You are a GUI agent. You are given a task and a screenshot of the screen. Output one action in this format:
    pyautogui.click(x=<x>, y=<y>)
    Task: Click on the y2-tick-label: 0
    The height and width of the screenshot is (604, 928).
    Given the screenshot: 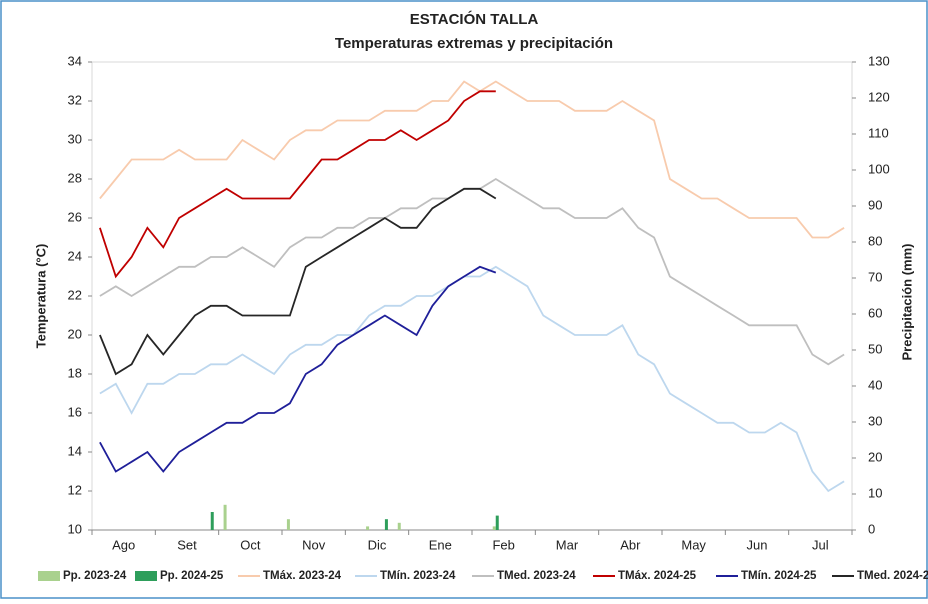 What is the action you would take?
    pyautogui.click(x=871, y=528)
    